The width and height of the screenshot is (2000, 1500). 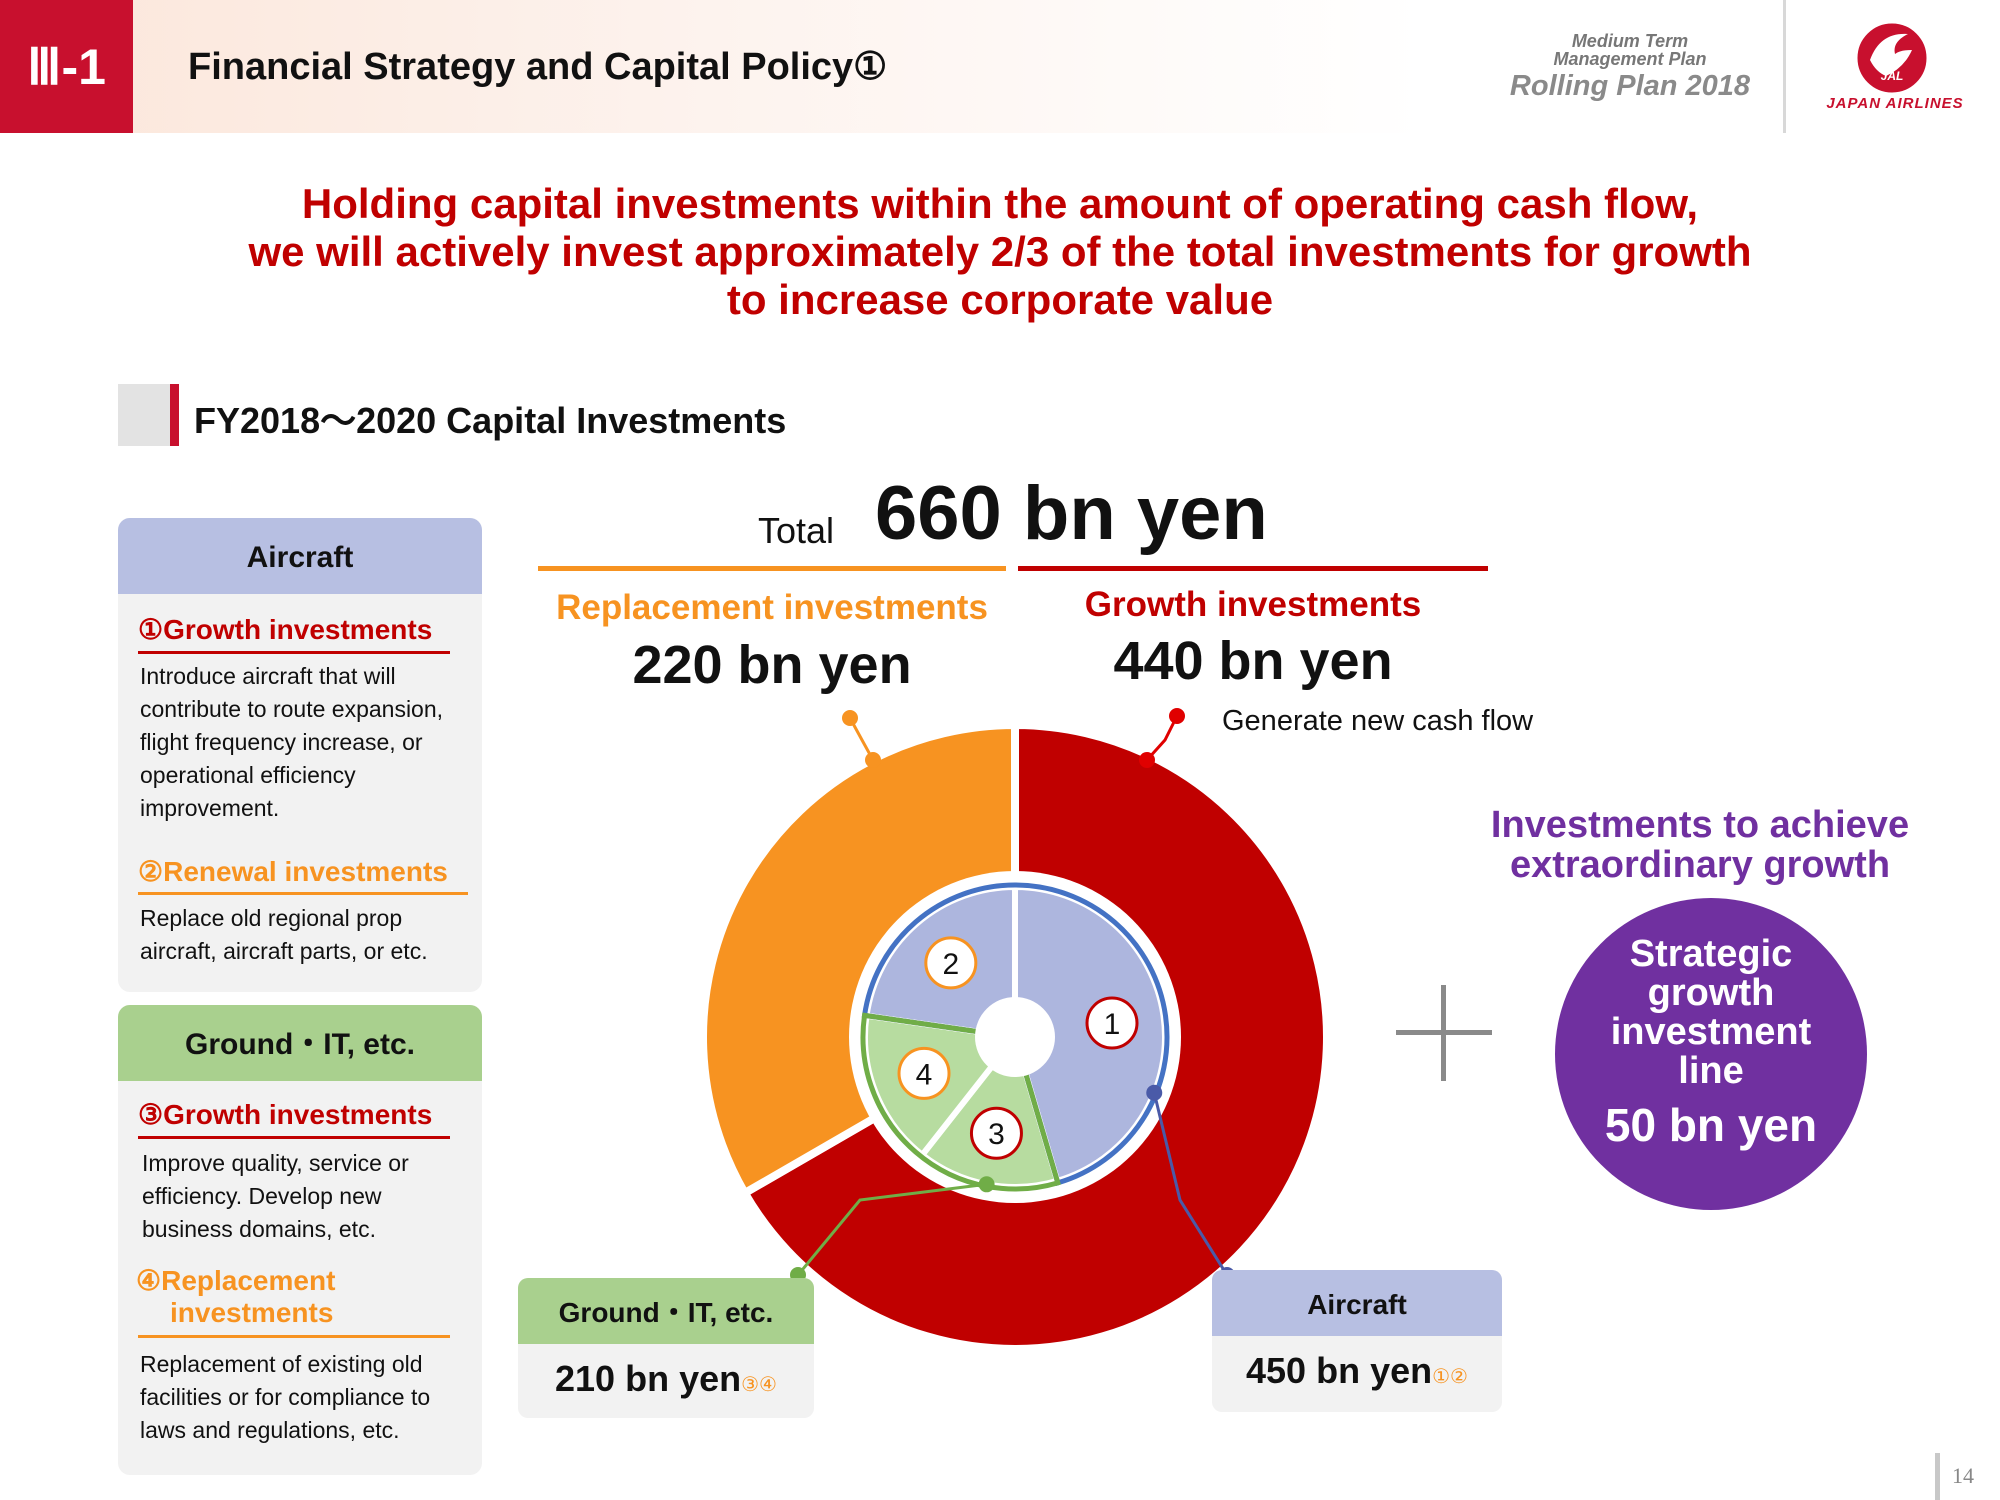 What do you see at coordinates (1700, 825) in the screenshot?
I see `extraordinary-label-line1: Investments to achieve` at bounding box center [1700, 825].